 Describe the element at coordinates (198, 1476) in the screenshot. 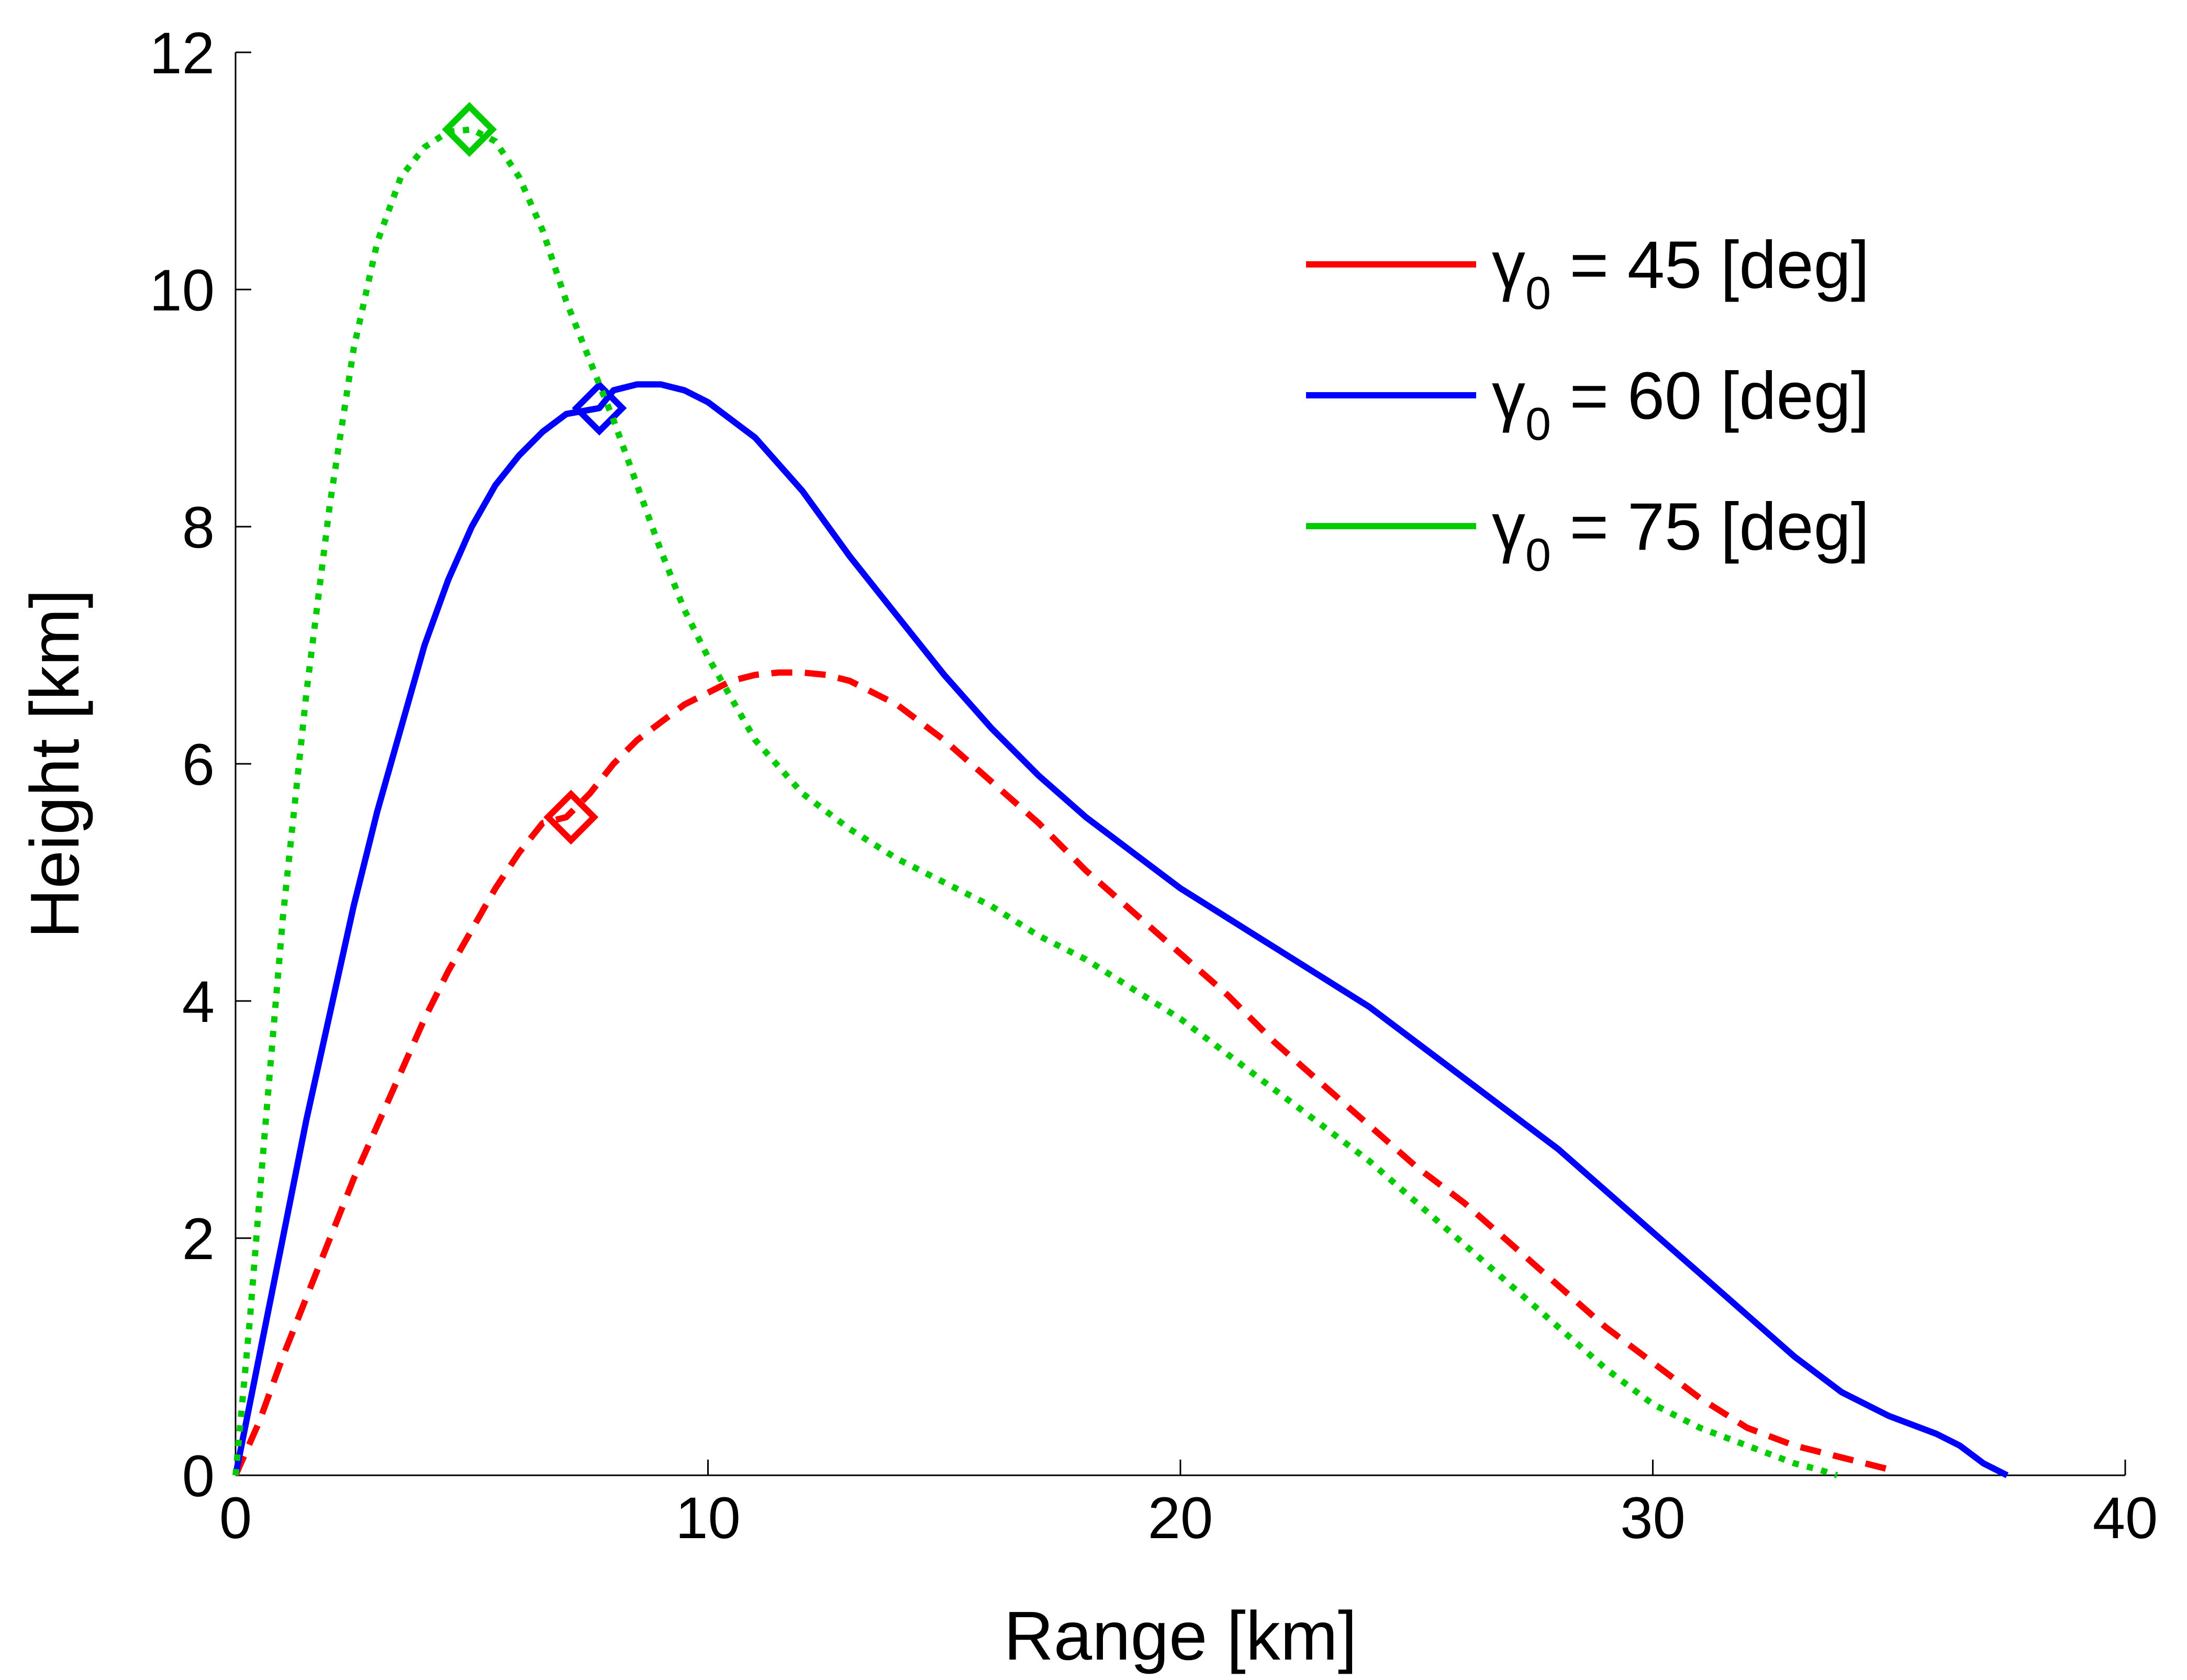

I see `y-tick-label: 0` at that location.